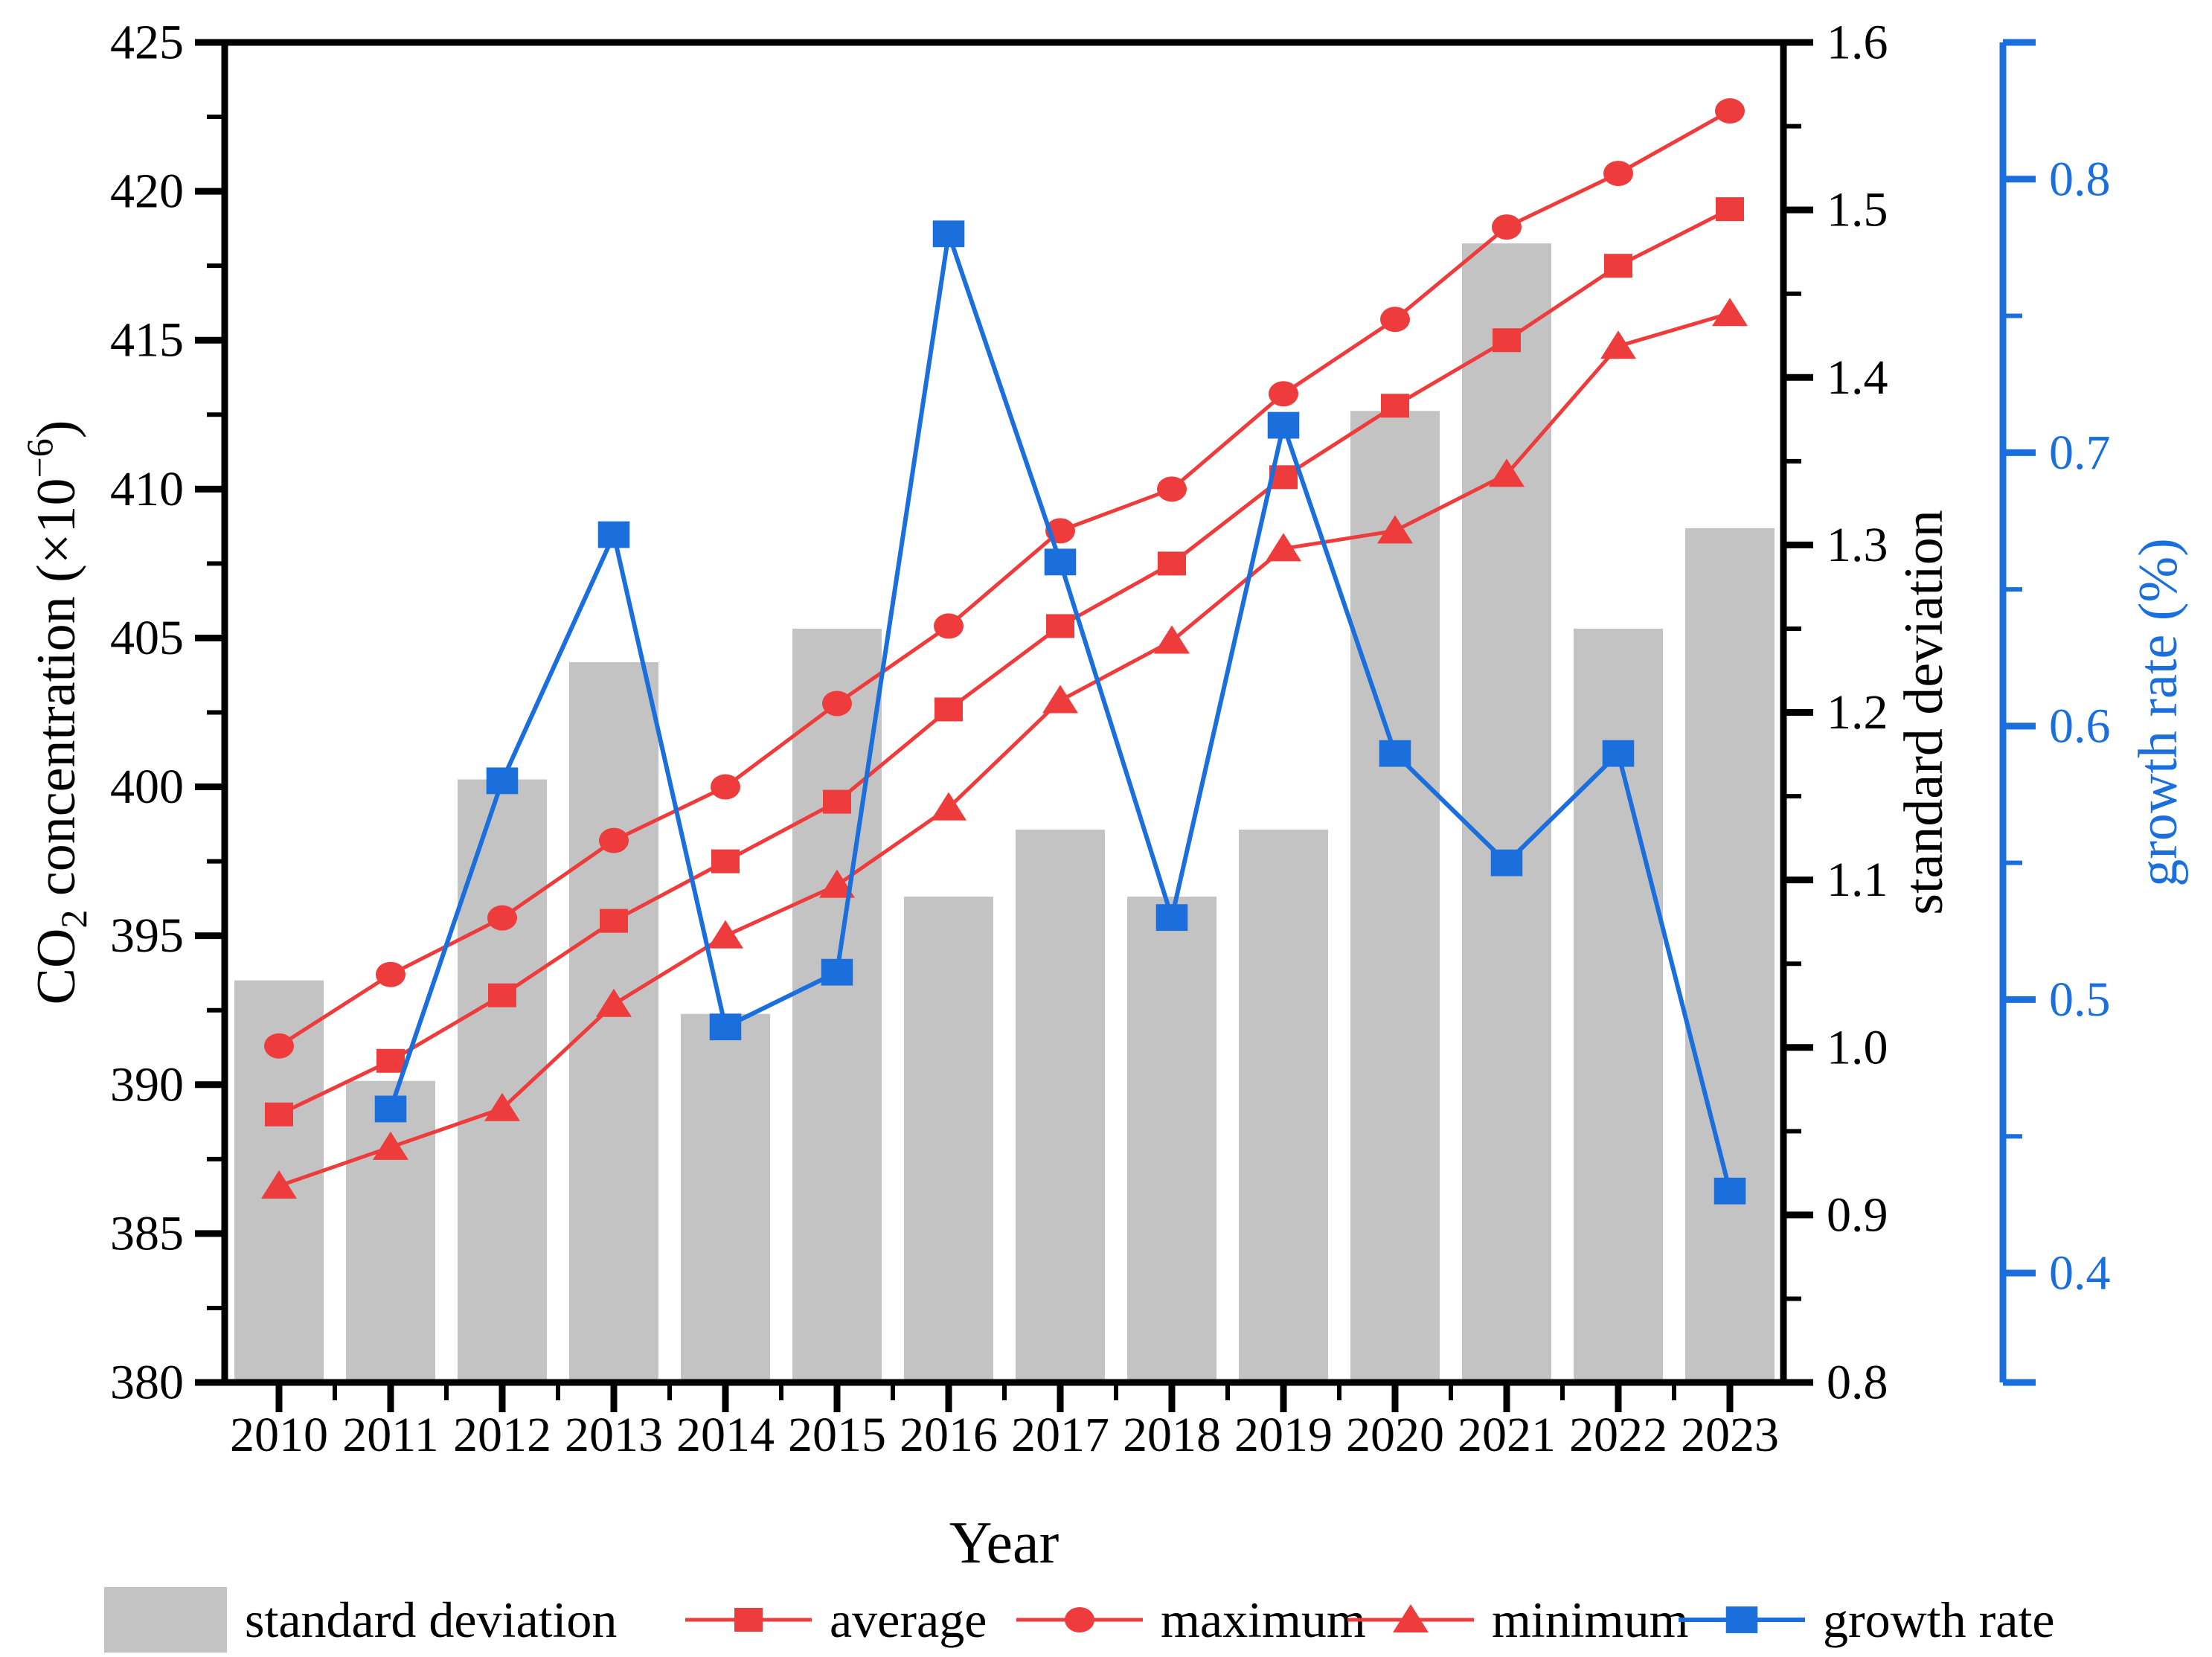  Describe the element at coordinates (2080, 179) in the screenshot. I see `growth-axis-tick-label: 0.8` at that location.